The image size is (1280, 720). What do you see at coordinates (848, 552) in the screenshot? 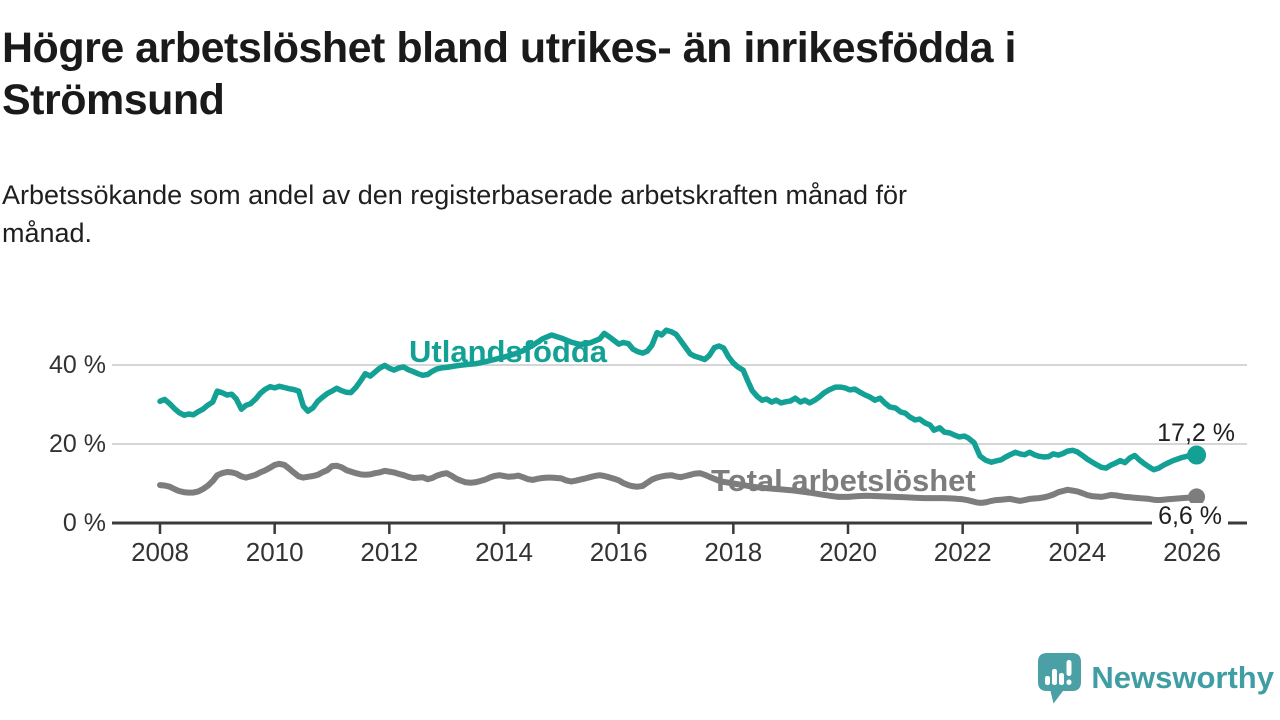
I see `x-tick-label-2020: 2020` at bounding box center [848, 552].